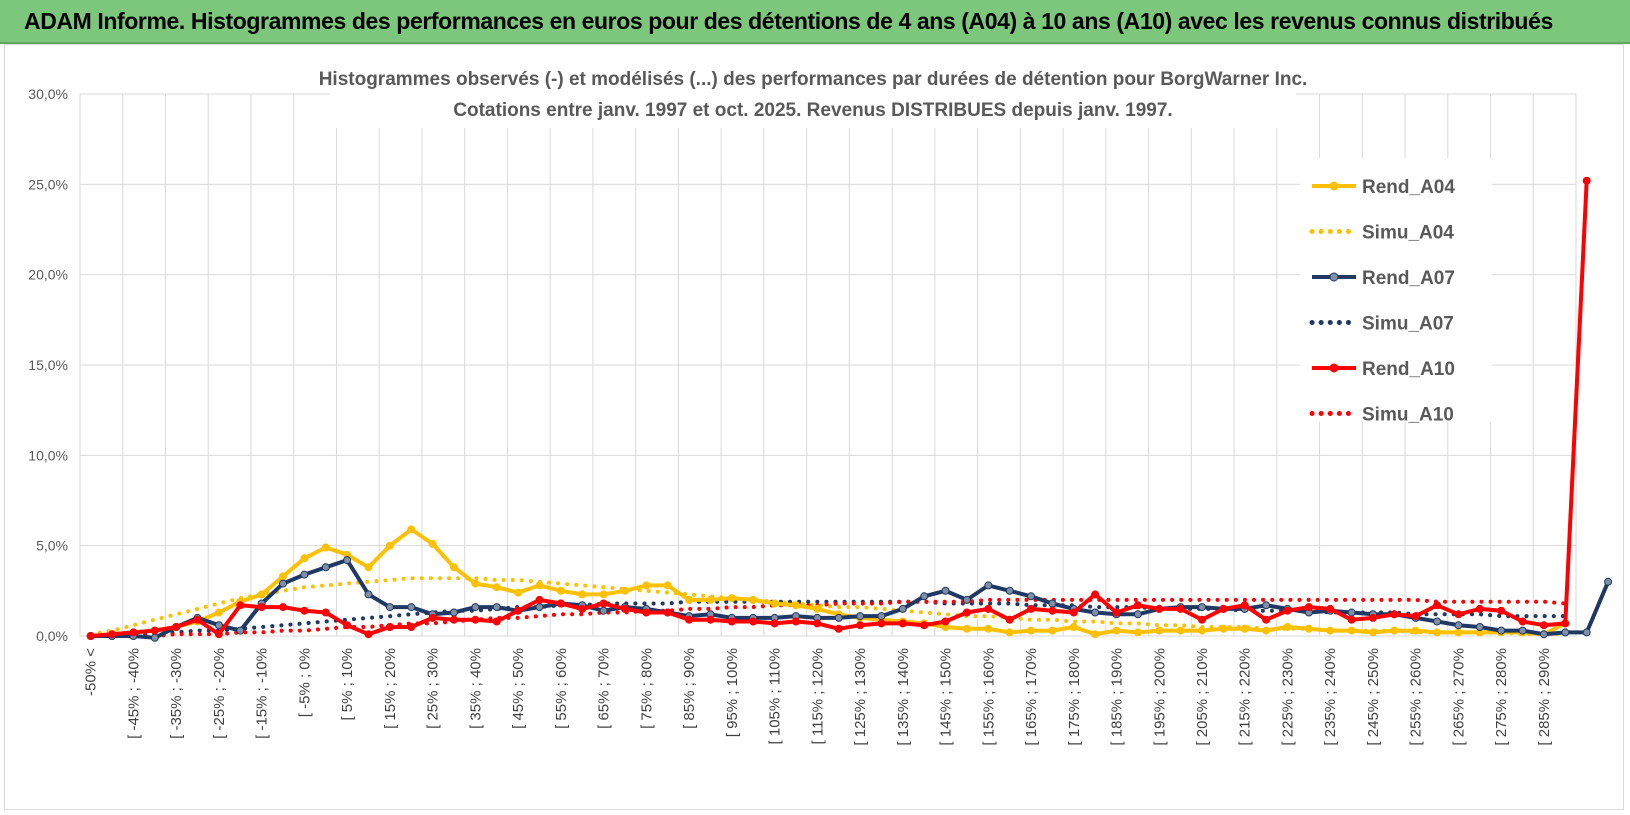 The image size is (1630, 815). Describe the element at coordinates (347, 684) in the screenshot. I see `x-tick-label: [ 5% ; 10%` at that location.